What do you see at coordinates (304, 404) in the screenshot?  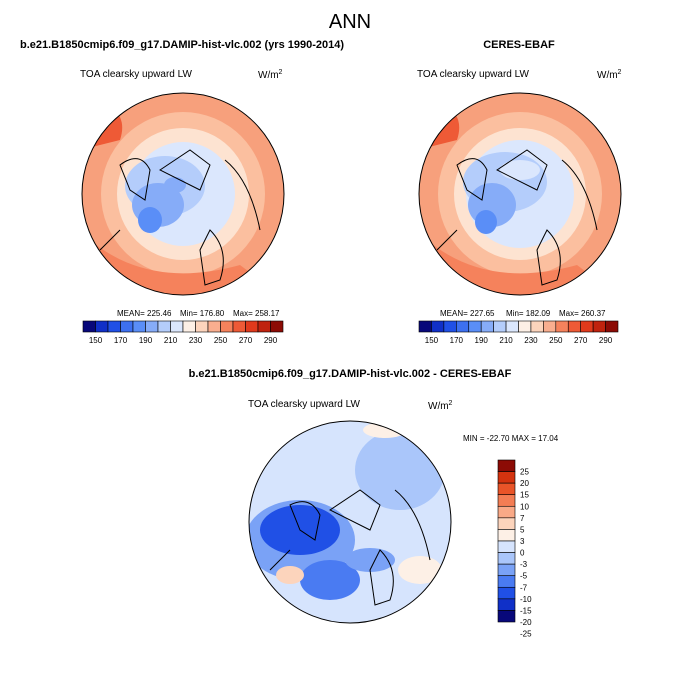 I see `panel-diff-variable: TOA clearsky upward LW` at bounding box center [304, 404].